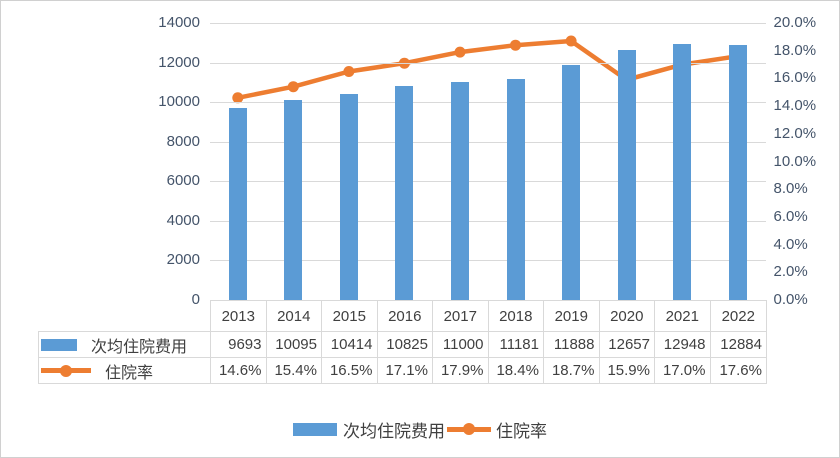 The width and height of the screenshot is (840, 458). I want to click on chart-legend: 次均住院费用 住院率, so click(420, 429).